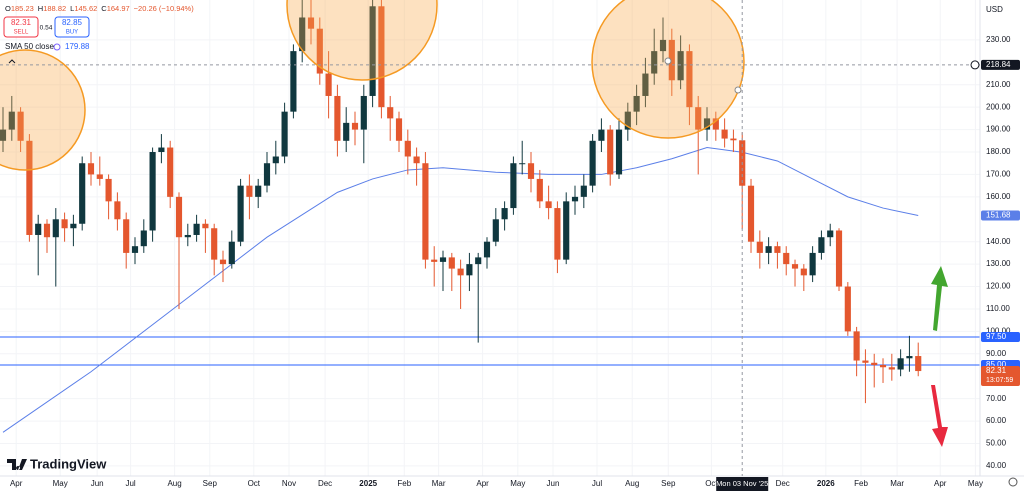 This screenshot has height=497, width=1024. What do you see at coordinates (996, 443) in the screenshot?
I see `y-tick-label: 50.00` at bounding box center [996, 443].